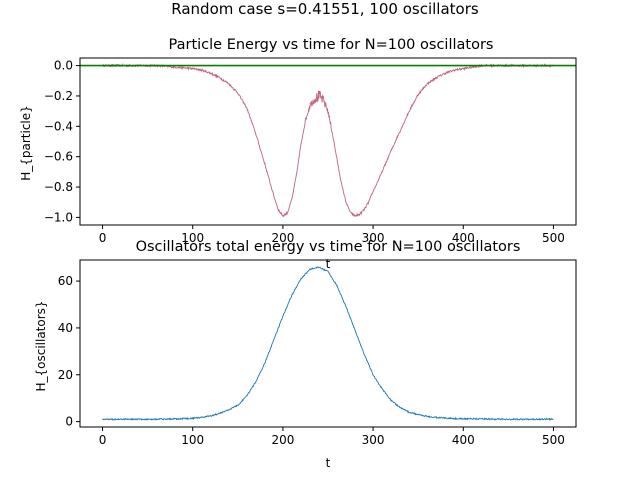  Describe the element at coordinates (282, 440) in the screenshot. I see `oscillators-energy-xtick-label: 200` at that location.